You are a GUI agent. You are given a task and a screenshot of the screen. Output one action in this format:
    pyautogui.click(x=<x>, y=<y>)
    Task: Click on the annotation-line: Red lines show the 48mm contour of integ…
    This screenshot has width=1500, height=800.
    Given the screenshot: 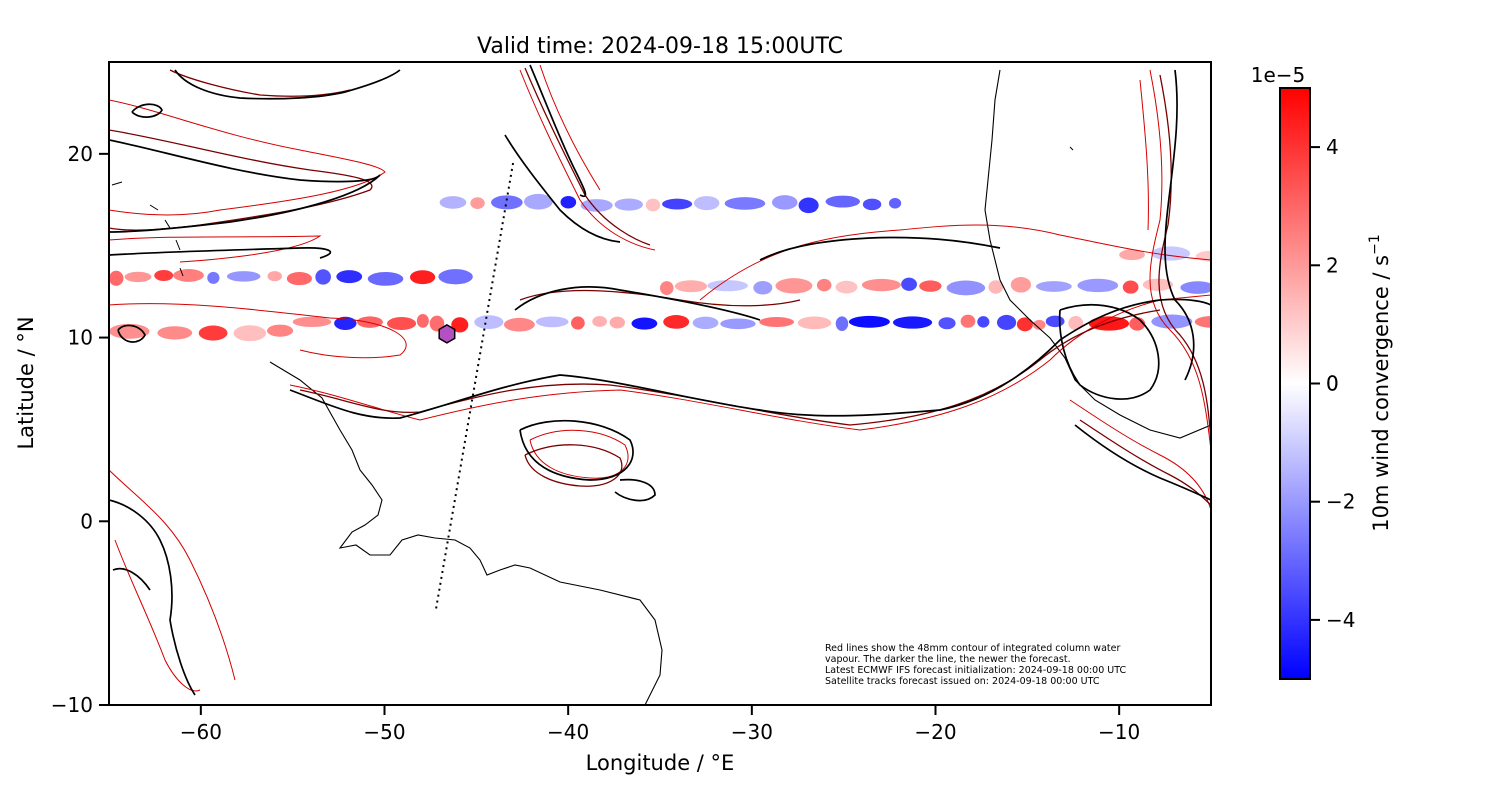 What is the action you would take?
    pyautogui.click(x=972, y=648)
    